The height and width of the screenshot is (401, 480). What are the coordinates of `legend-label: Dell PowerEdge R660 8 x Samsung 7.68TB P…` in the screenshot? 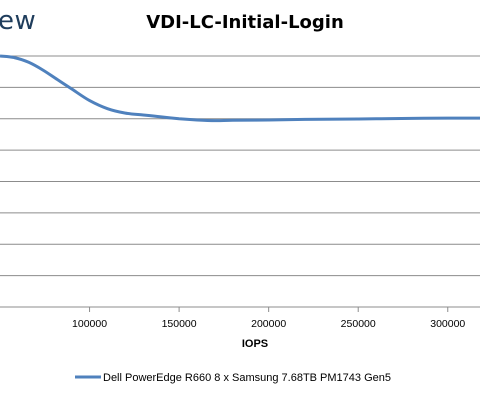 It's located at (247, 378).